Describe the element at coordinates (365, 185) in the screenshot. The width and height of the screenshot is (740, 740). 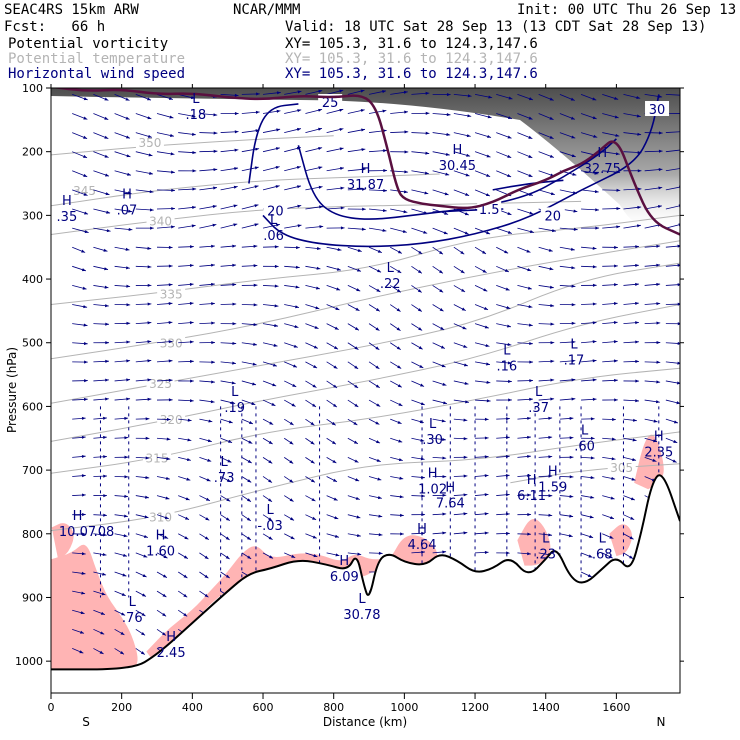
I see `extremum-value-2: 31.87` at that location.